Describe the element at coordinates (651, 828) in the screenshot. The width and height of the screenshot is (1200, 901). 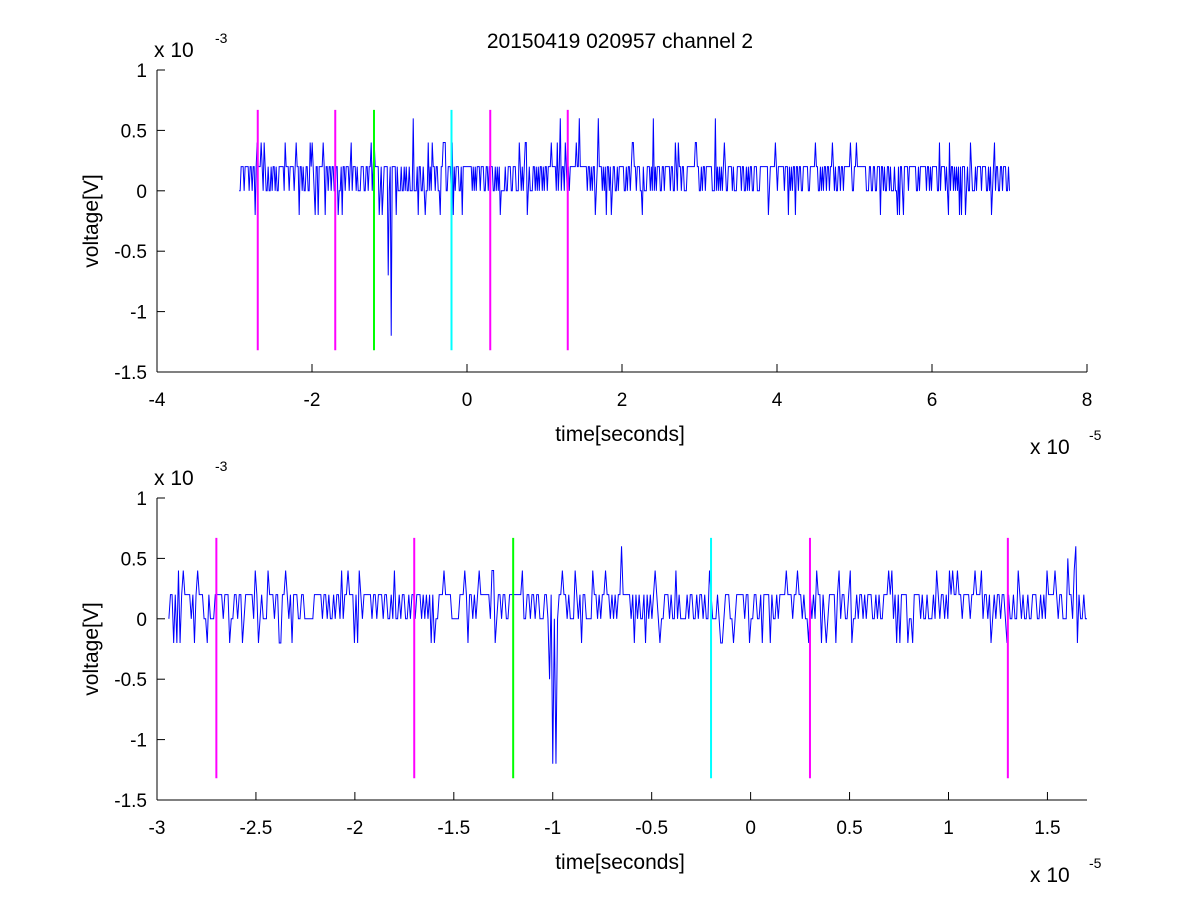
I see `x-tick-label: -0.5` at that location.